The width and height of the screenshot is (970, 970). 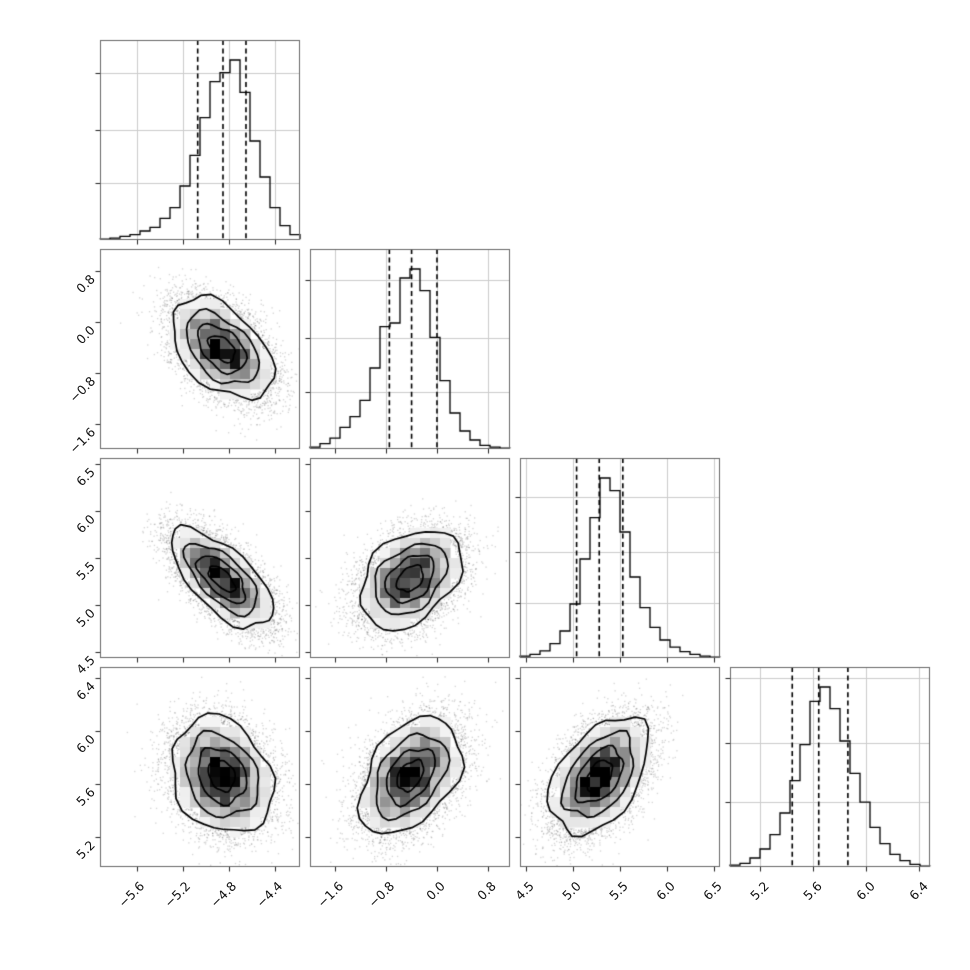 I want to click on scatter-panel-r1c0, so click(x=200, y=349).